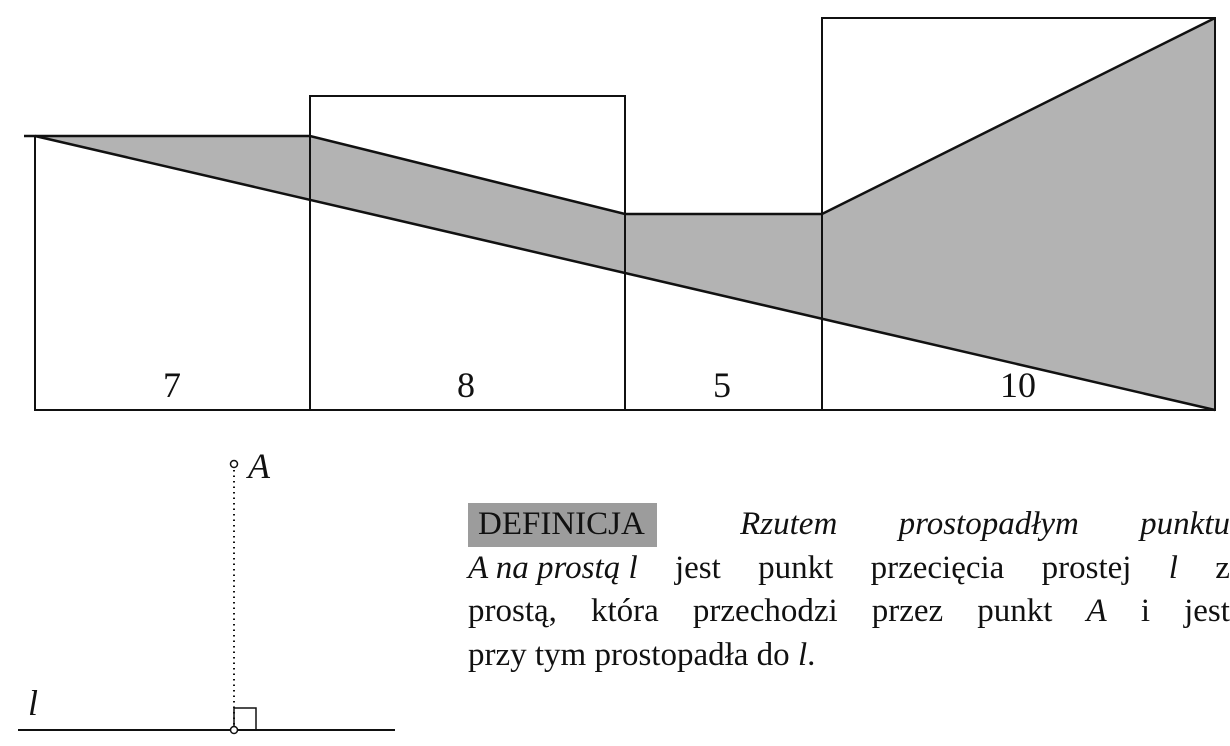 The width and height of the screenshot is (1230, 746). Describe the element at coordinates (907, 611) in the screenshot. I see `def-word: przez` at that location.